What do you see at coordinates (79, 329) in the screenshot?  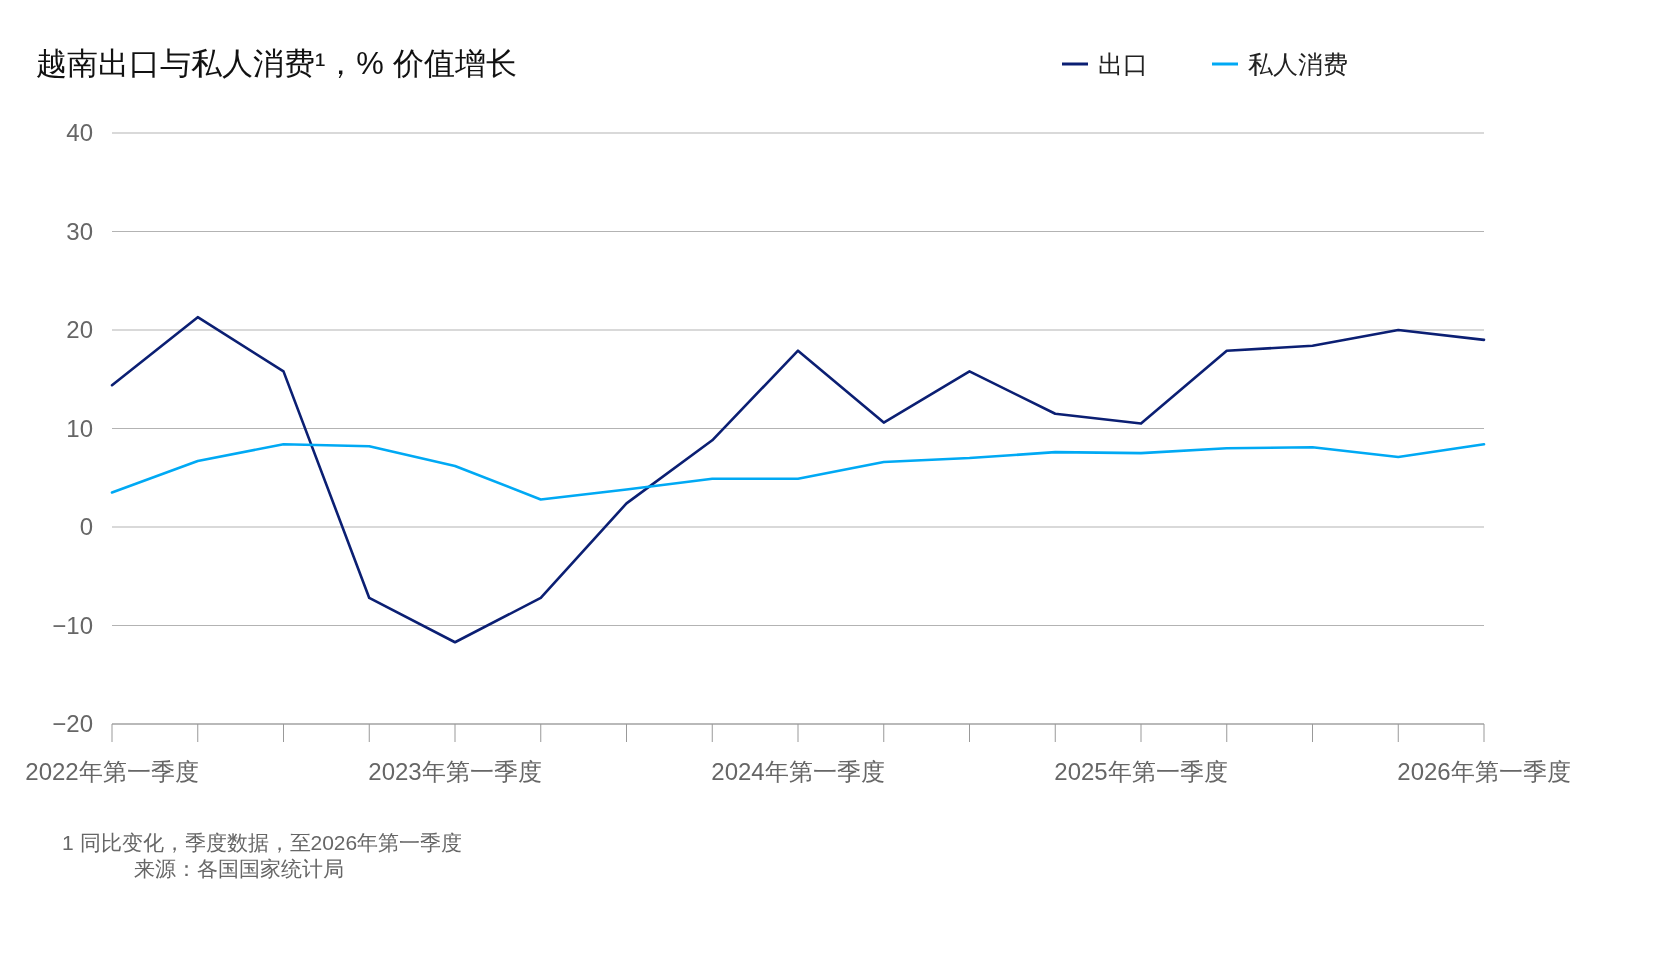 I see `y-tick-label: 20` at bounding box center [79, 329].